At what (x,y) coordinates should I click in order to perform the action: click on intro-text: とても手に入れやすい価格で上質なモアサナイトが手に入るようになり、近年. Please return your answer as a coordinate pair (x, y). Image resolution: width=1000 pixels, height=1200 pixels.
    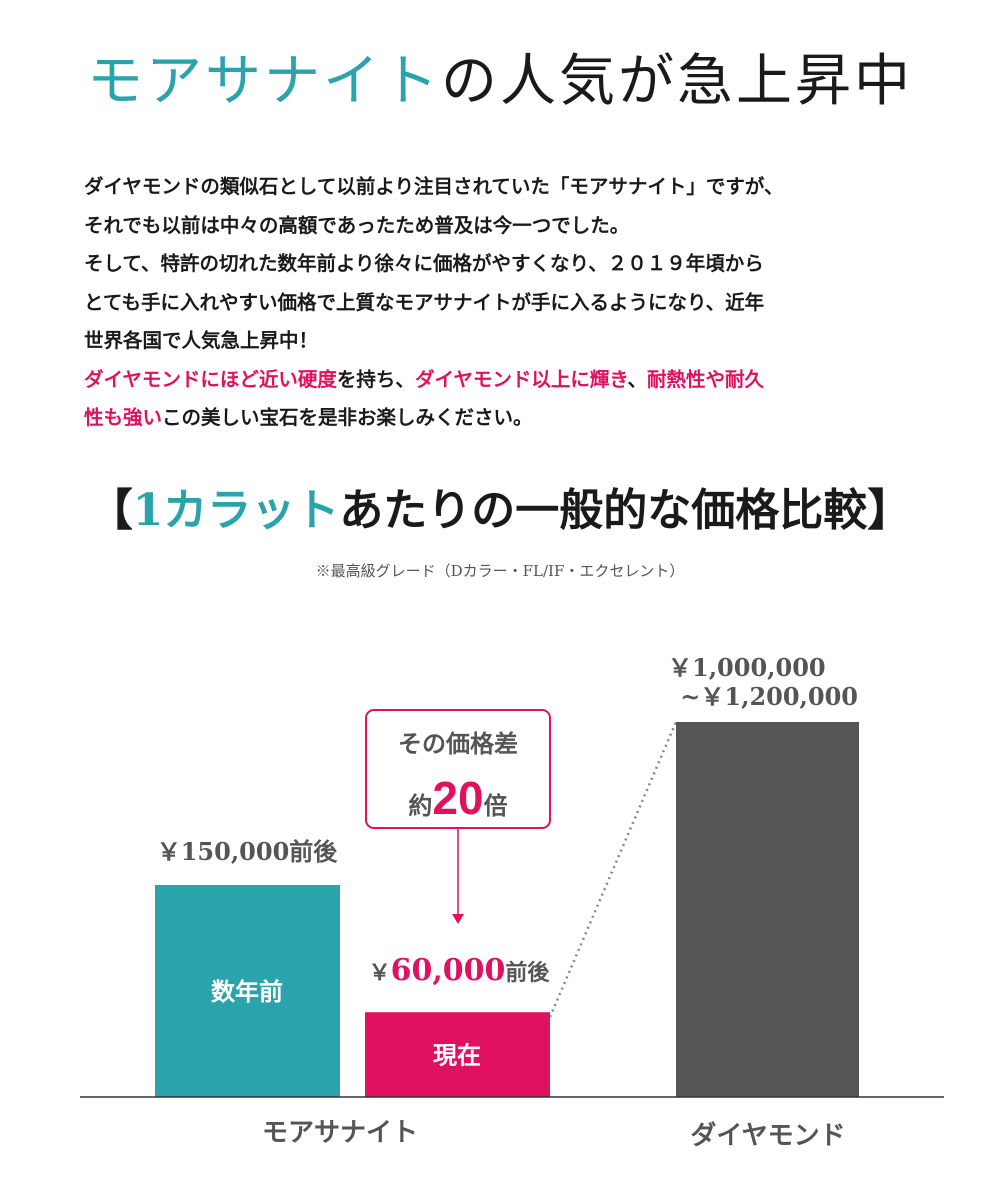
    Looking at the image, I should click on (424, 302).